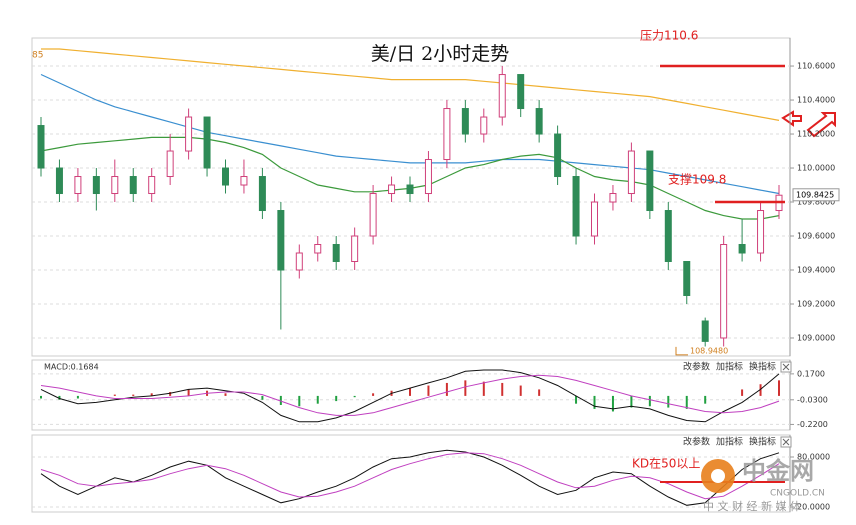  I want to click on y-tick-label: 20.0000, so click(813, 507).